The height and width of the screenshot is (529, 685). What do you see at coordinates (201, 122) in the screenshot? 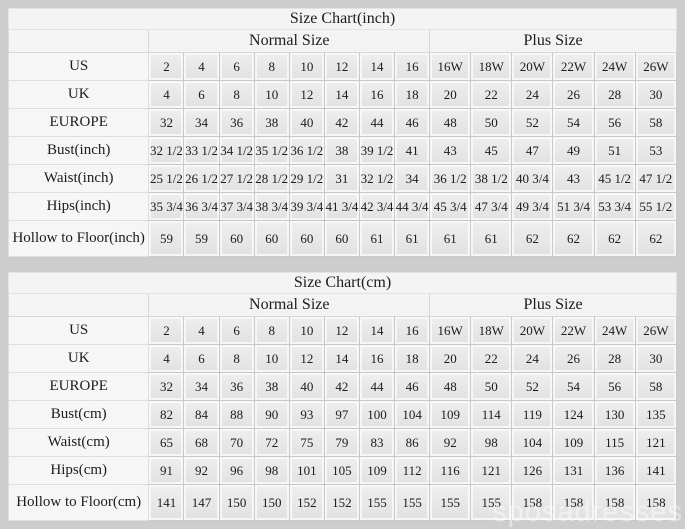
I see `size-value-cell: 34` at bounding box center [201, 122].